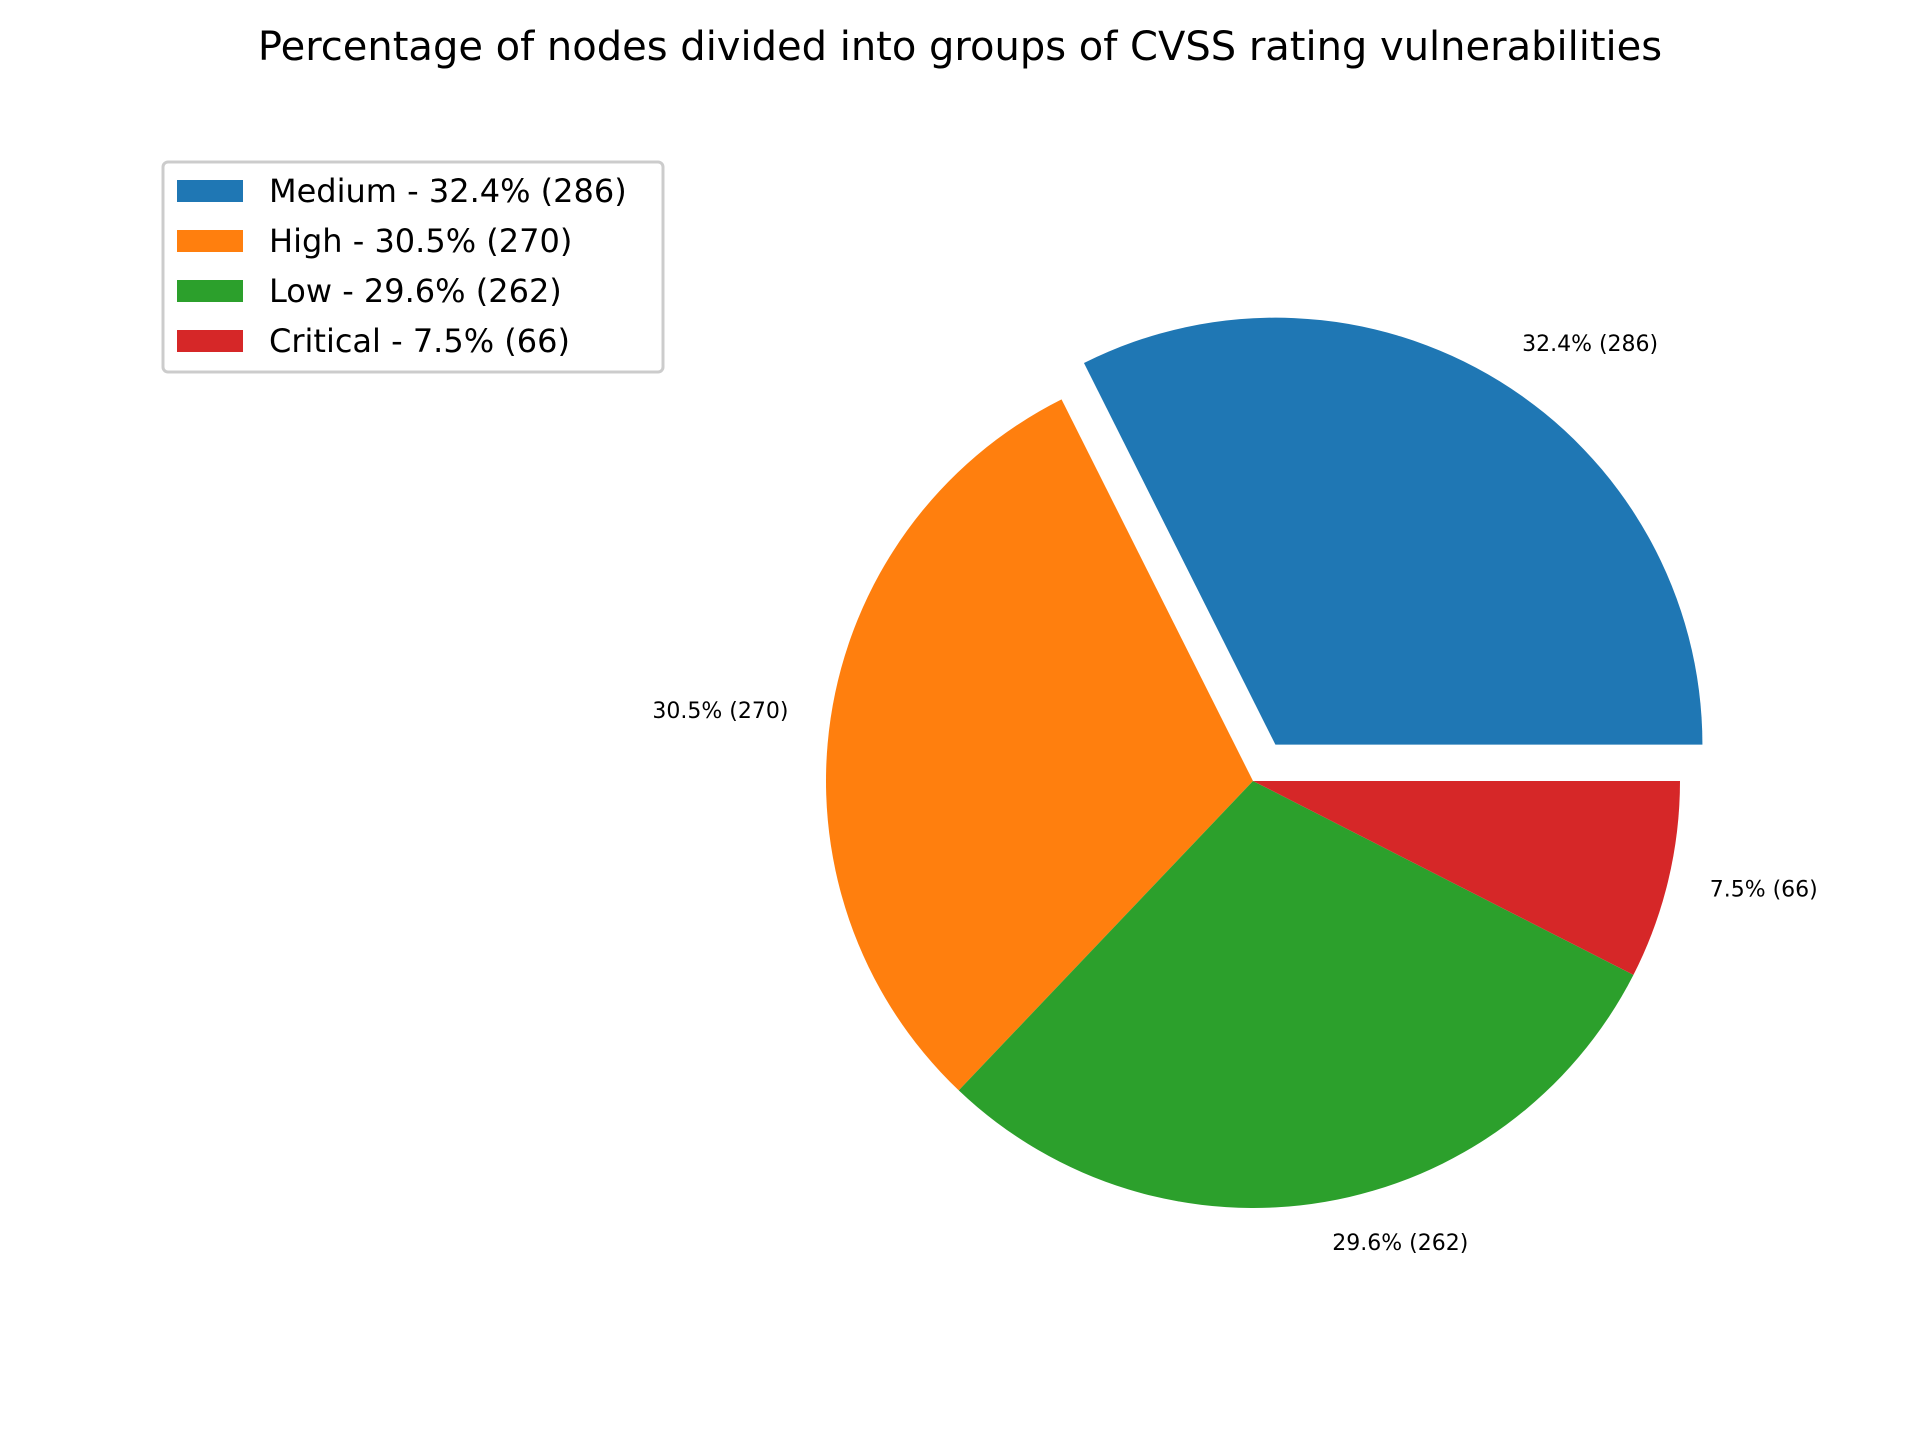 The height and width of the screenshot is (1440, 1920). Describe the element at coordinates (420, 241) in the screenshot. I see `legend-label-high: High - 30.5% (270)` at that location.